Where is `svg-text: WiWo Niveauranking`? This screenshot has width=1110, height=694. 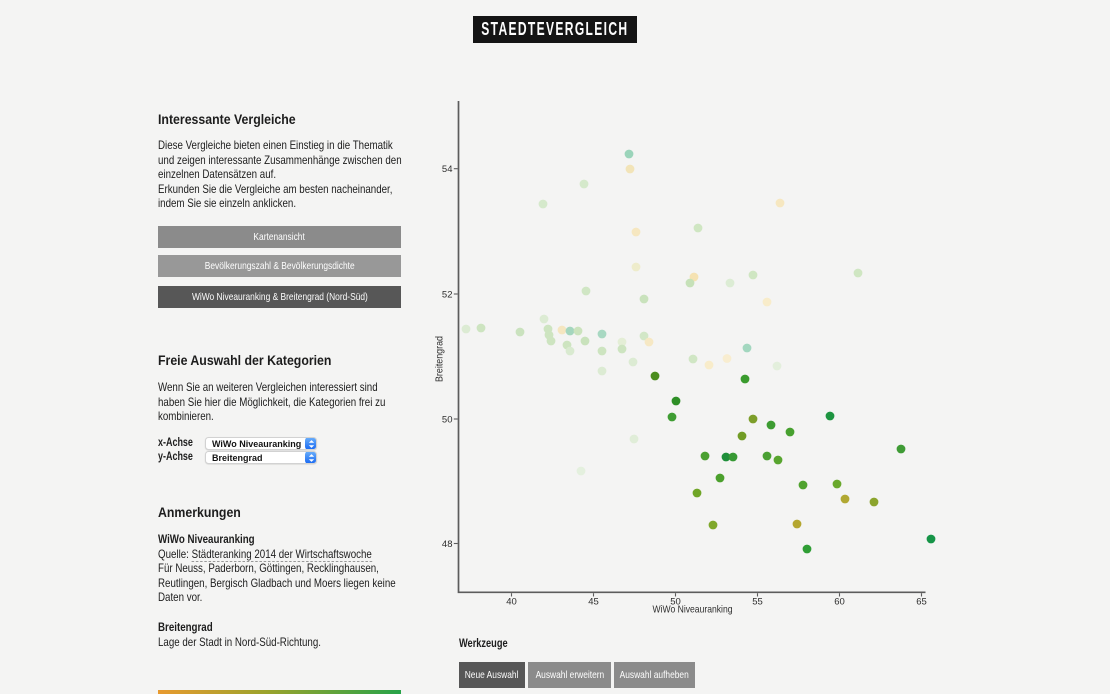 svg-text: WiWo Niveauranking is located at coordinates (693, 610).